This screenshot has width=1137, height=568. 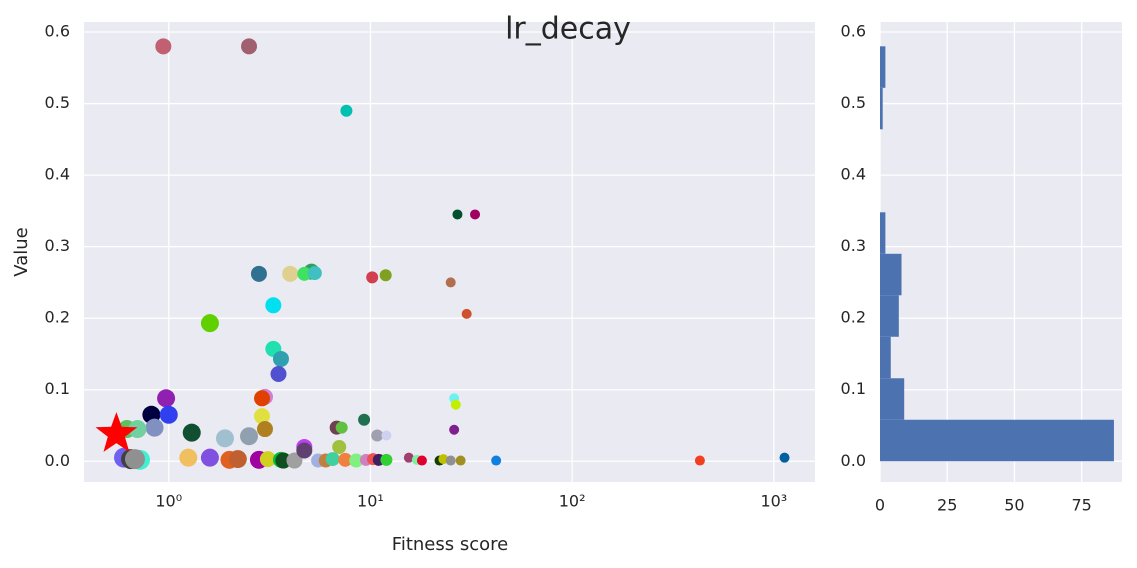 What do you see at coordinates (773, 501) in the screenshot?
I see `x-tick-label: 10³` at bounding box center [773, 501].